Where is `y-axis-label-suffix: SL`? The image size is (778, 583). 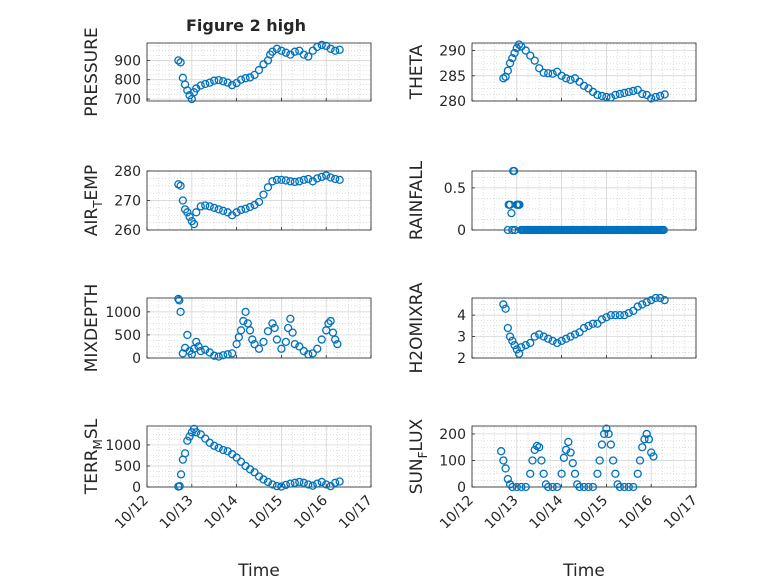
y-axis-label-suffix: SL is located at coordinates (92, 428).